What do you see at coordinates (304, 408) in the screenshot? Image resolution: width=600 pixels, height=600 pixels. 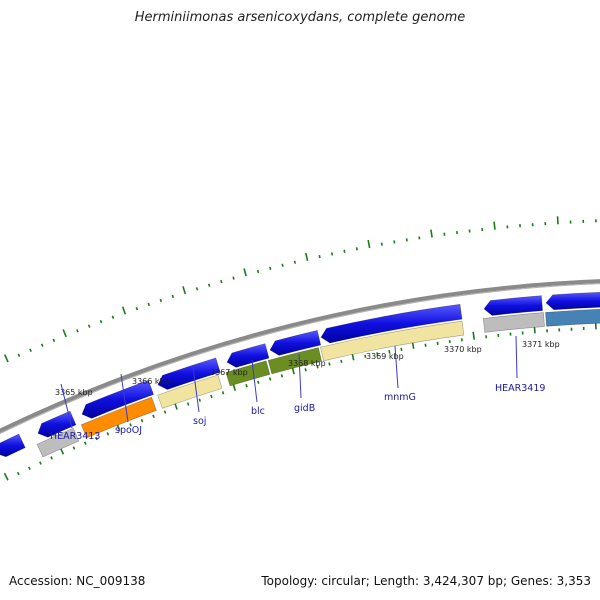 I see `gene-label-gidb: gidB` at bounding box center [304, 408].